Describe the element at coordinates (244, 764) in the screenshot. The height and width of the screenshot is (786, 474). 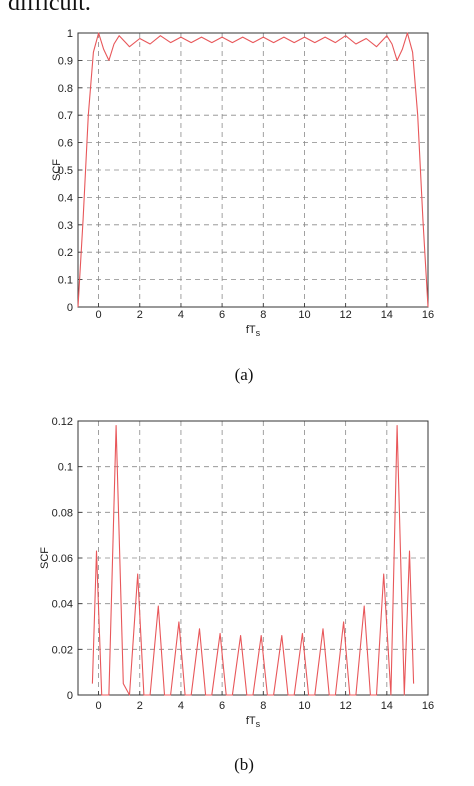
I see `figure-caption: (b)` at that location.